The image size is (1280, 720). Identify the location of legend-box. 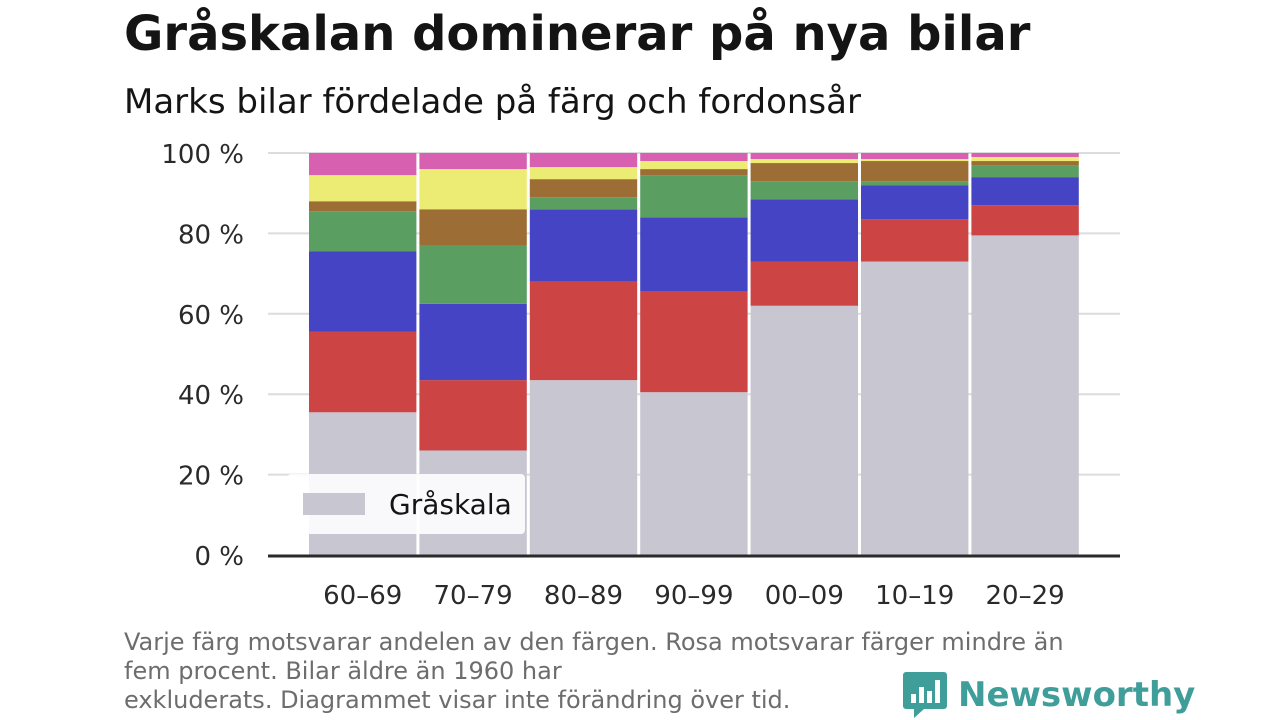
(406, 504).